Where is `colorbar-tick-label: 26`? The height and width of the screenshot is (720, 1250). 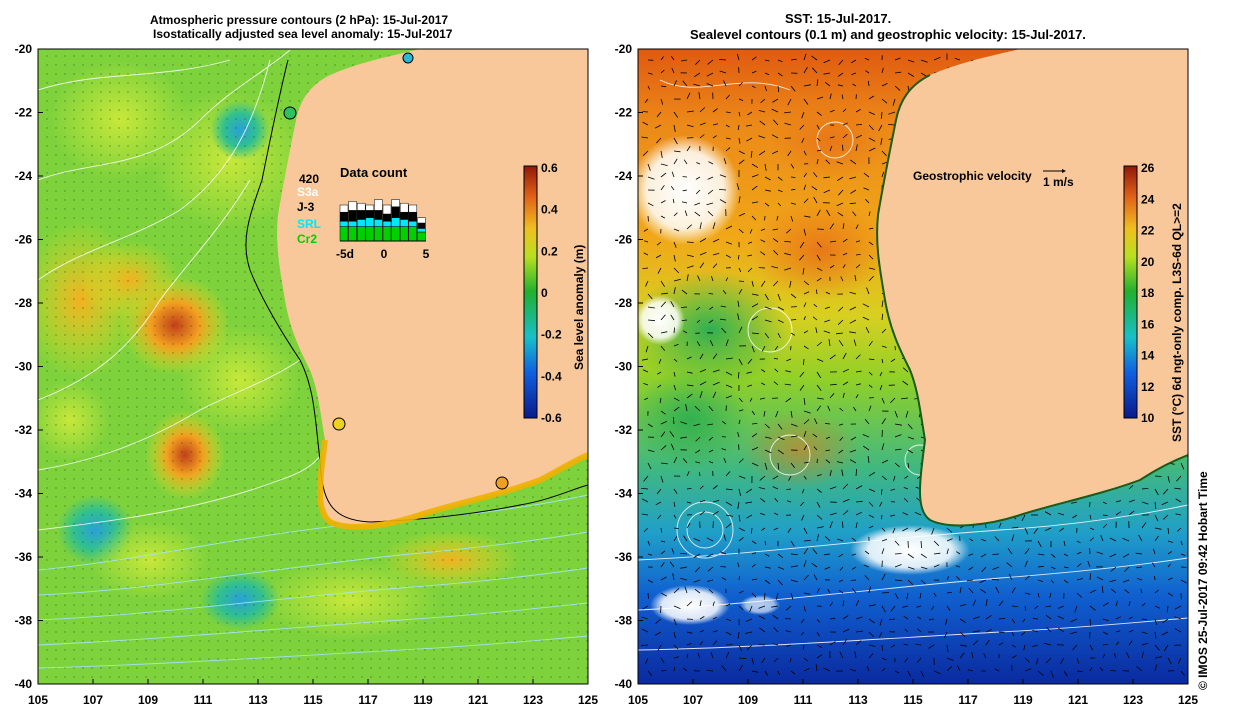 colorbar-tick-label: 26 is located at coordinates (1148, 168).